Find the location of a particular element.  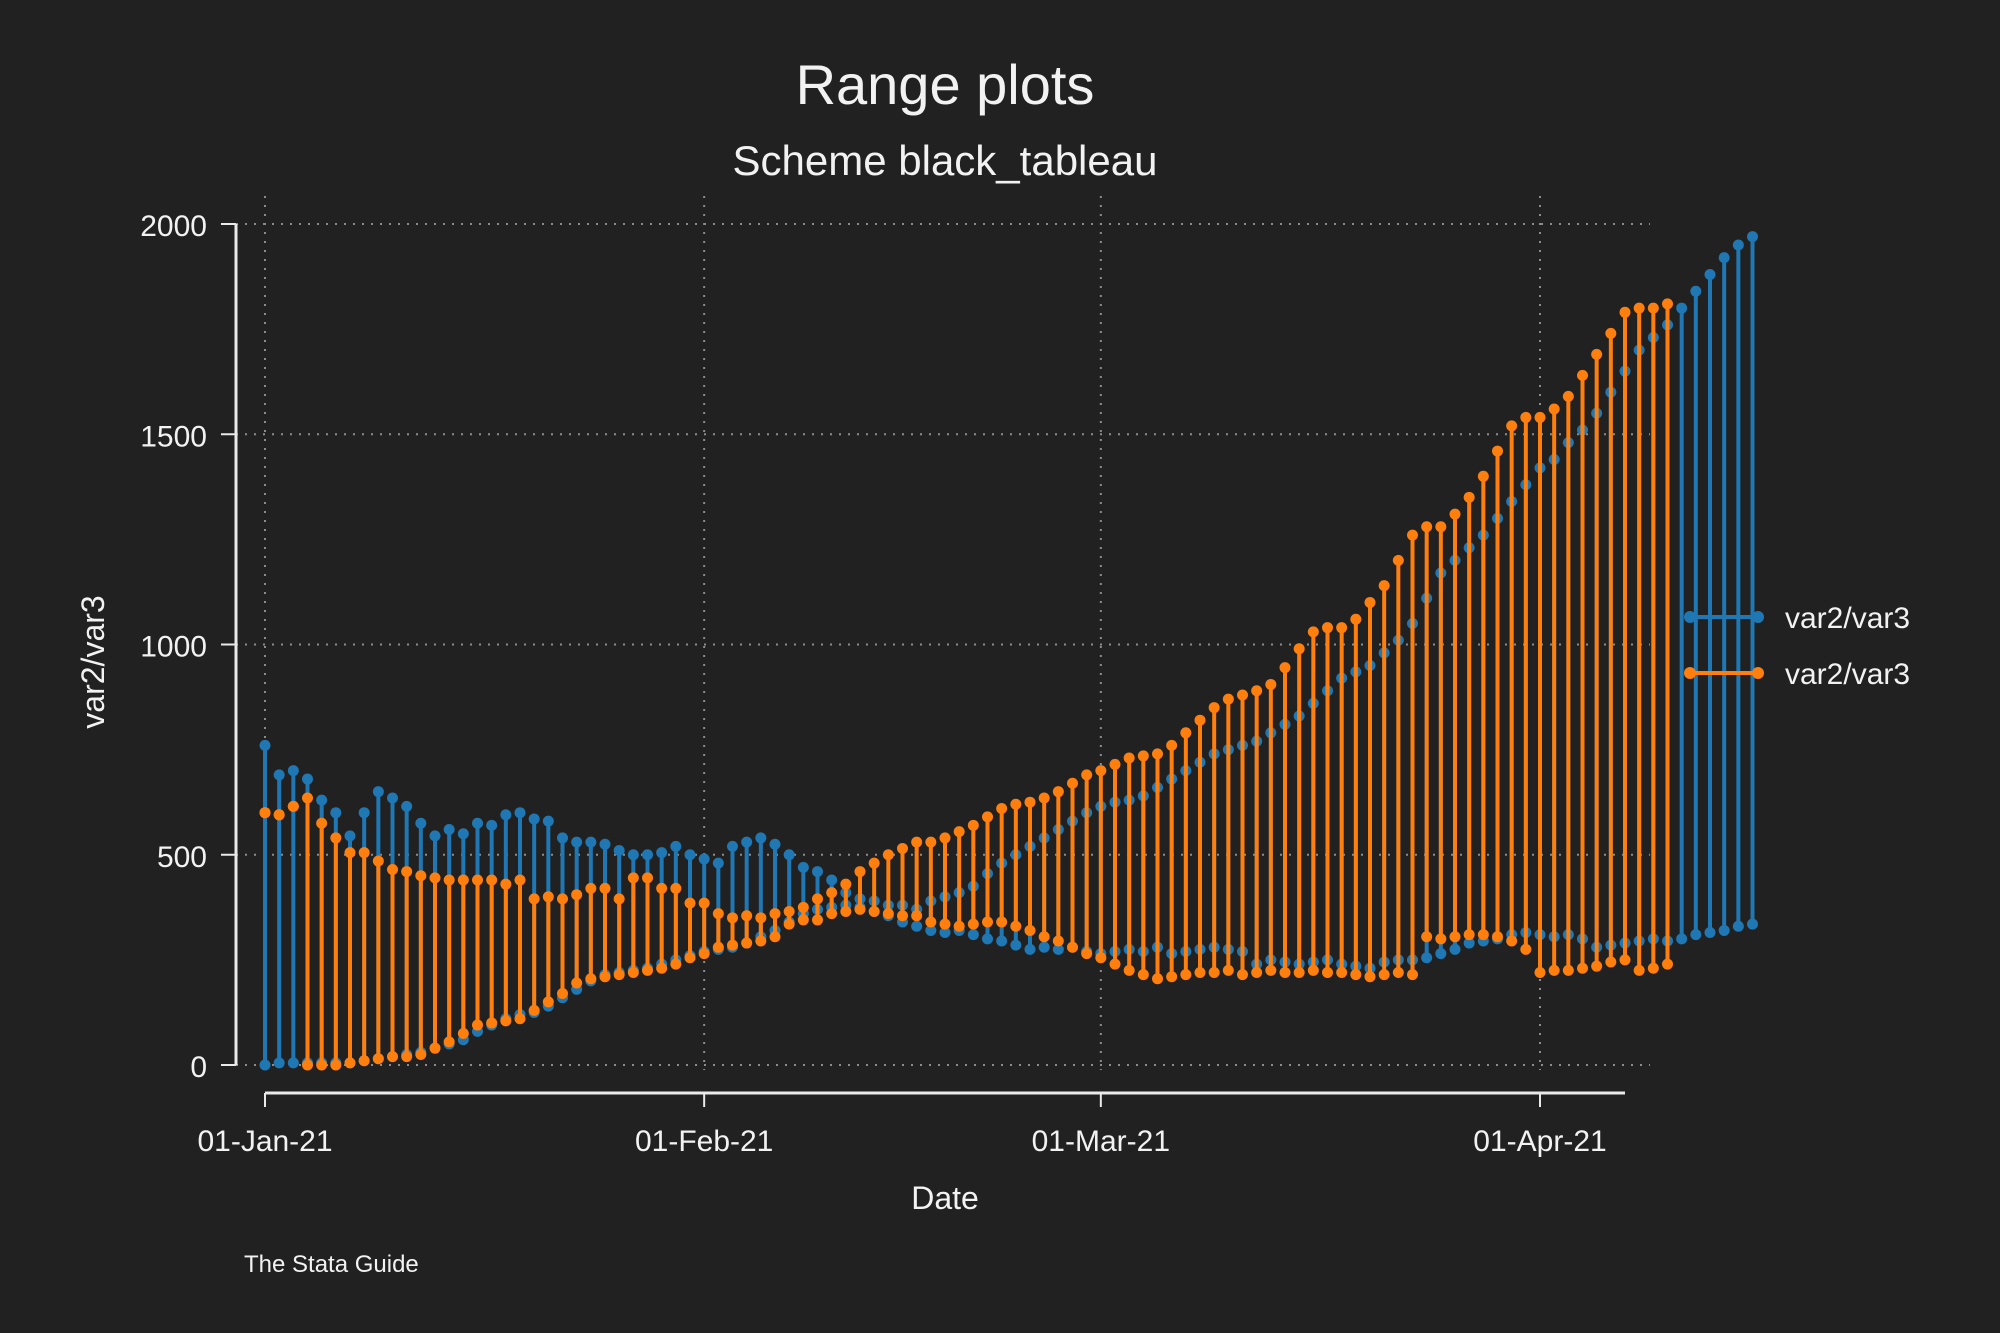

x-axis-label: Date is located at coordinates (945, 1198).